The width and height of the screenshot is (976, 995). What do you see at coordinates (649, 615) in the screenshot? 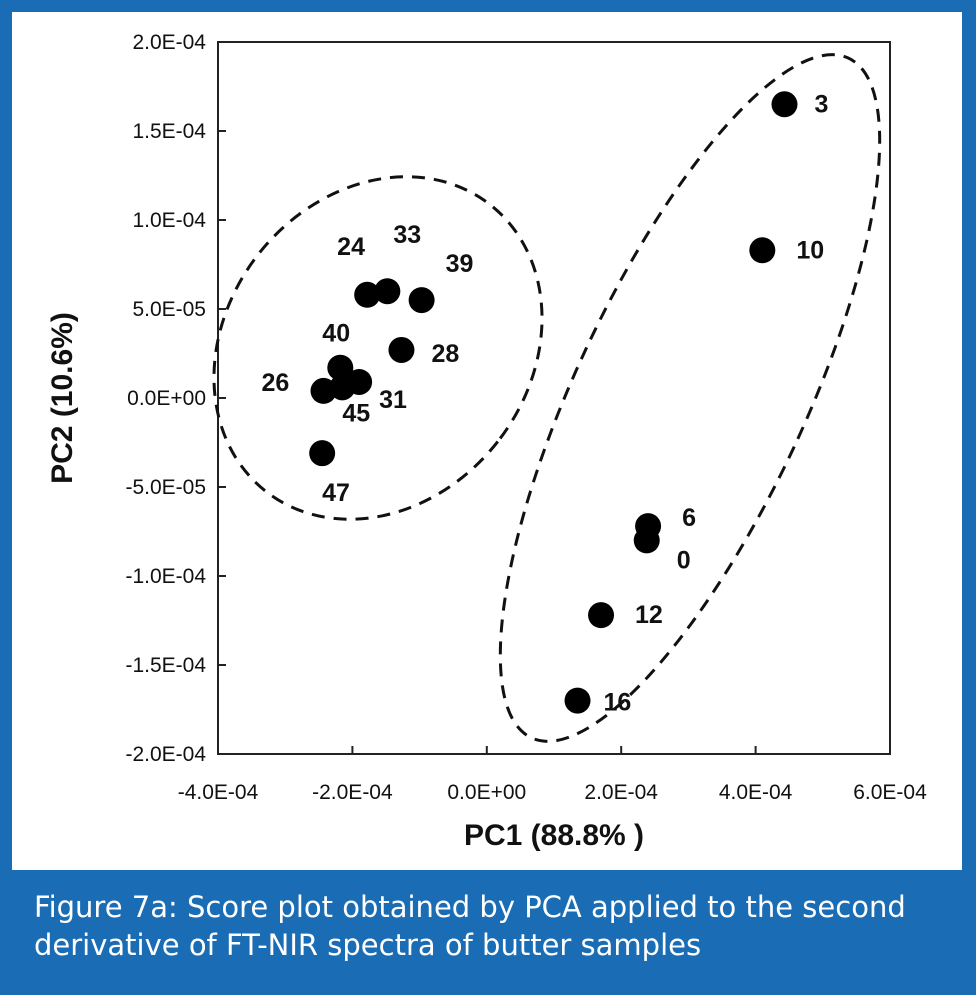
I see `point-label-12: 12` at bounding box center [649, 615].